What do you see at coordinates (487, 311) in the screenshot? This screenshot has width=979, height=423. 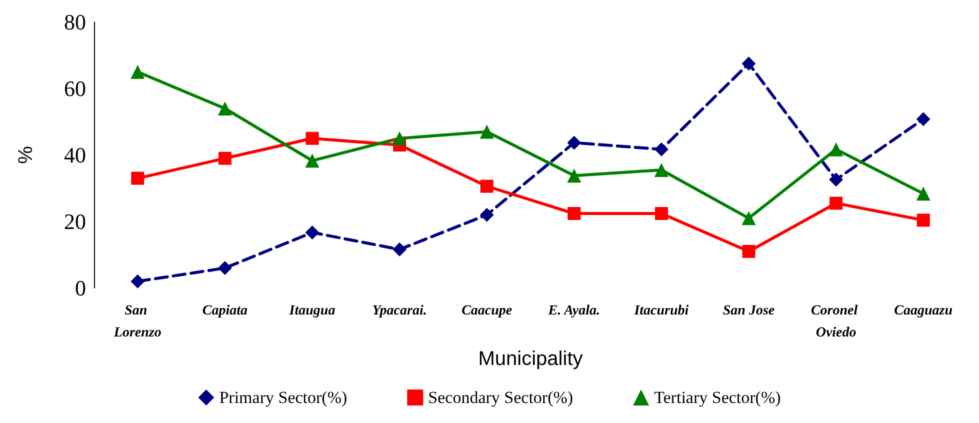 I see `x-tick-label: Caacupe` at bounding box center [487, 311].